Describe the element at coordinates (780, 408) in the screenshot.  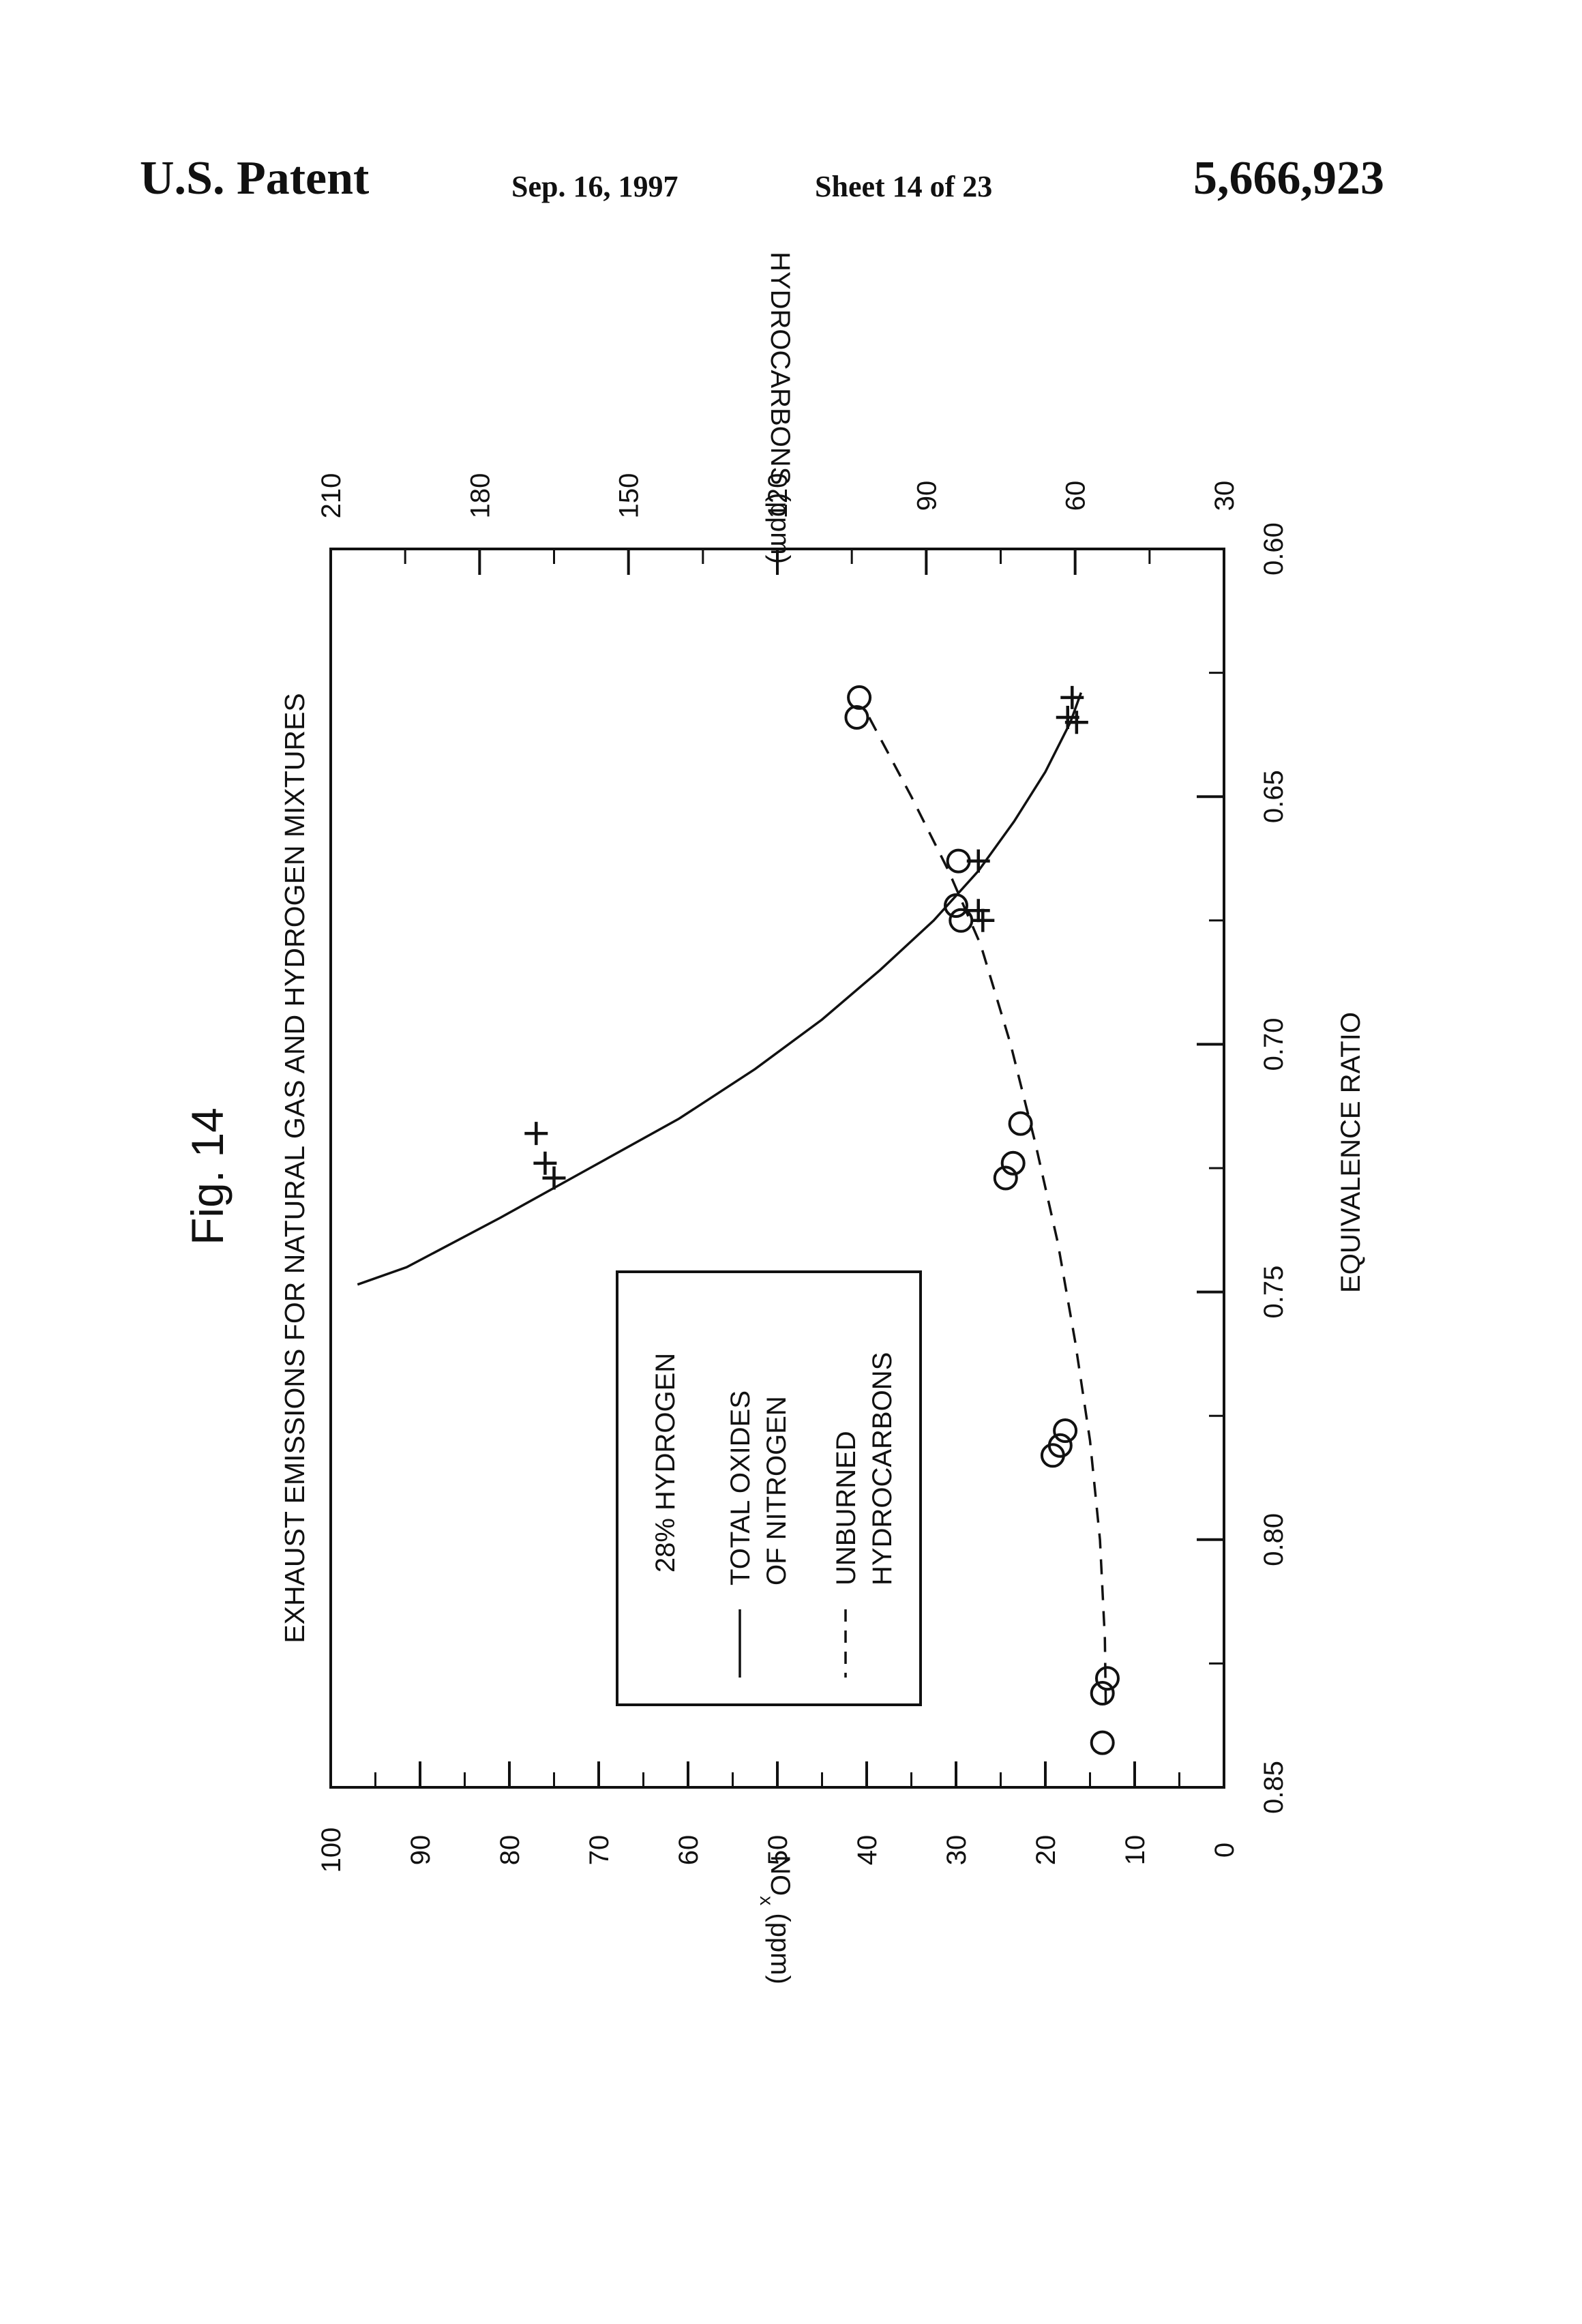
I see `right-axis-label: HYDROCARBONS (ppm)` at that location.